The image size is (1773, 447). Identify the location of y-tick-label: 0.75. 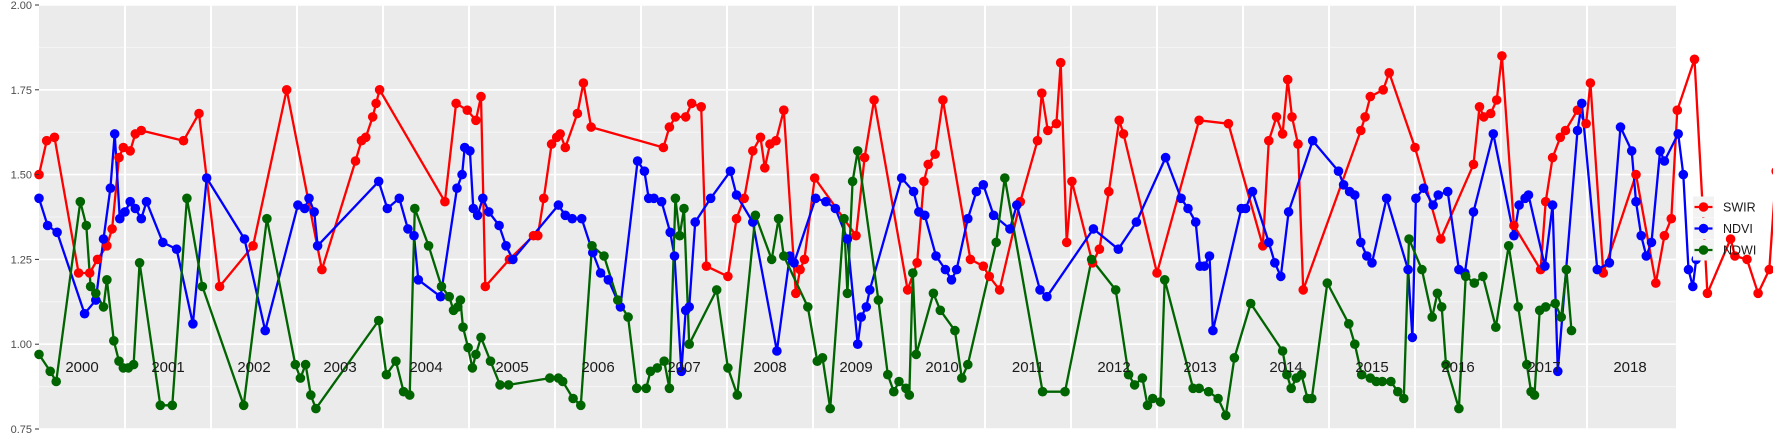
(21, 430).